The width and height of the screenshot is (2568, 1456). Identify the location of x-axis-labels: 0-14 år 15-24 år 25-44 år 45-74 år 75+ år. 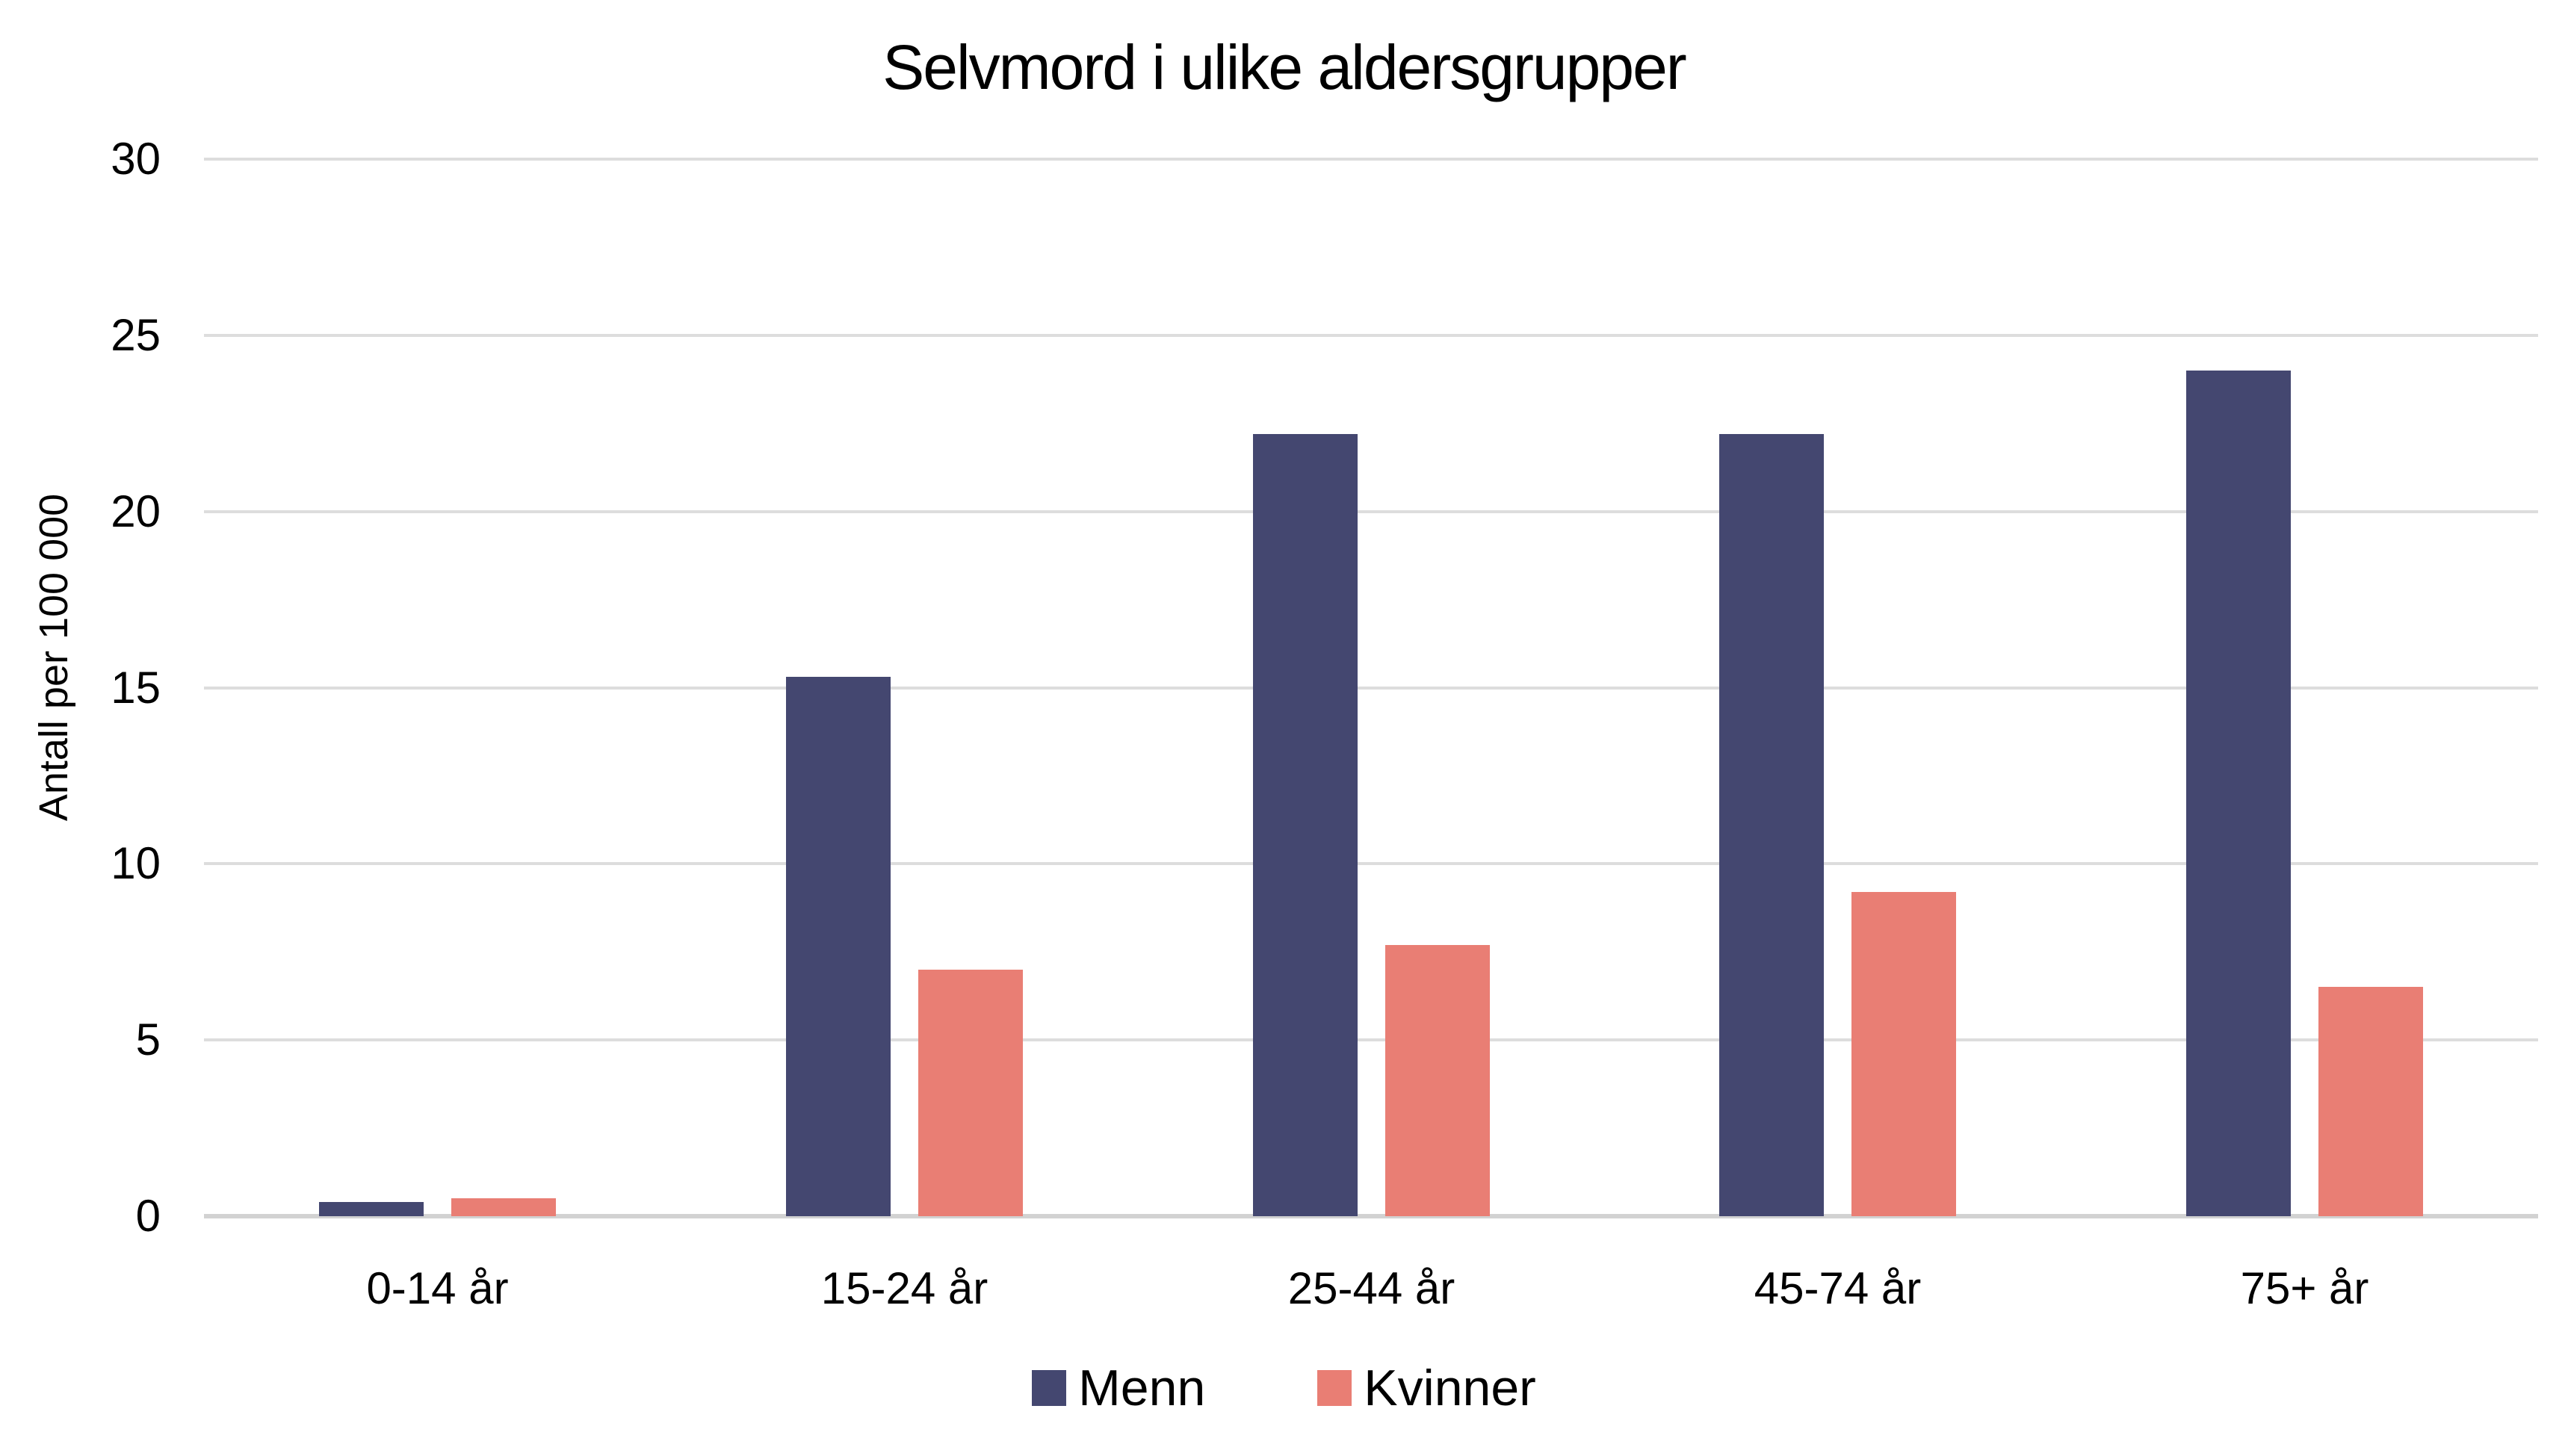
(1371, 1292).